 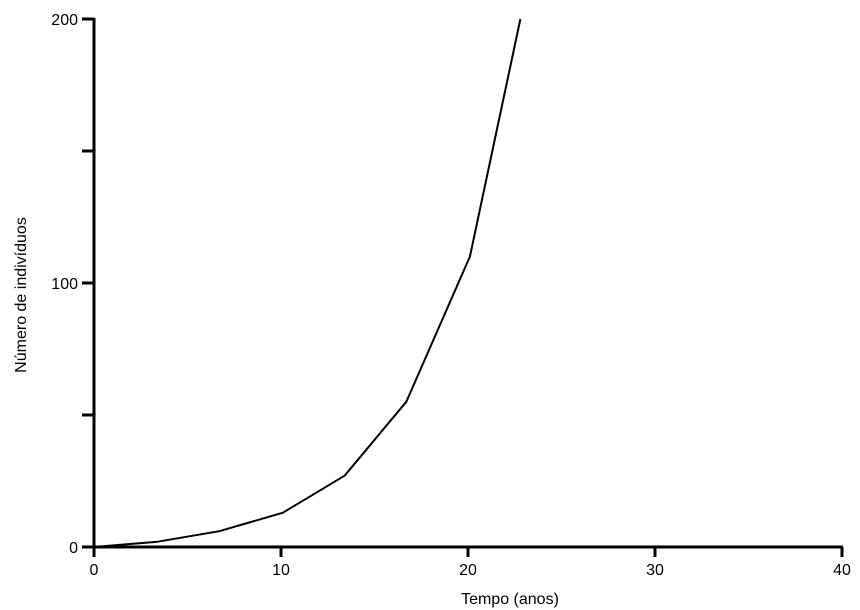 I want to click on x-tick-label: 10, so click(x=281, y=570).